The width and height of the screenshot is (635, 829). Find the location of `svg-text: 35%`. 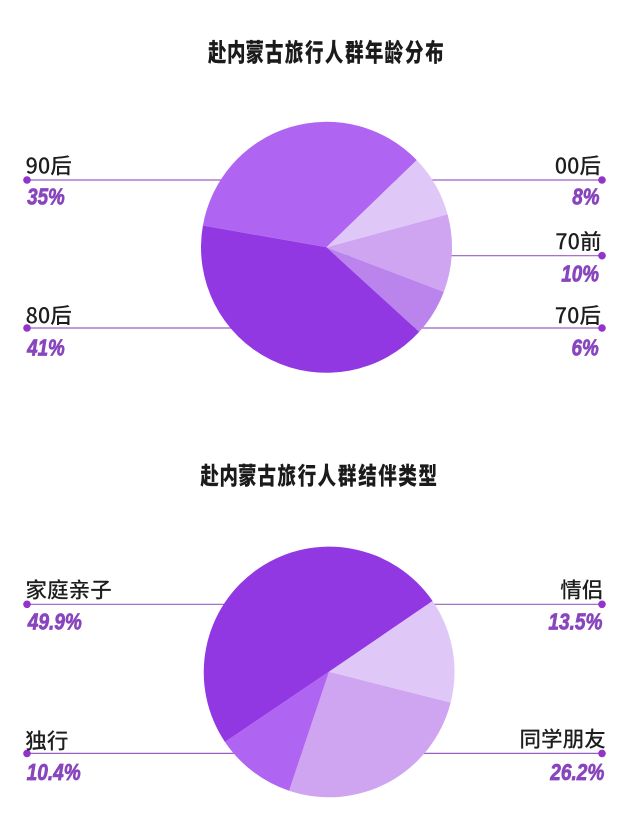

svg-text: 35% is located at coordinates (46, 197).